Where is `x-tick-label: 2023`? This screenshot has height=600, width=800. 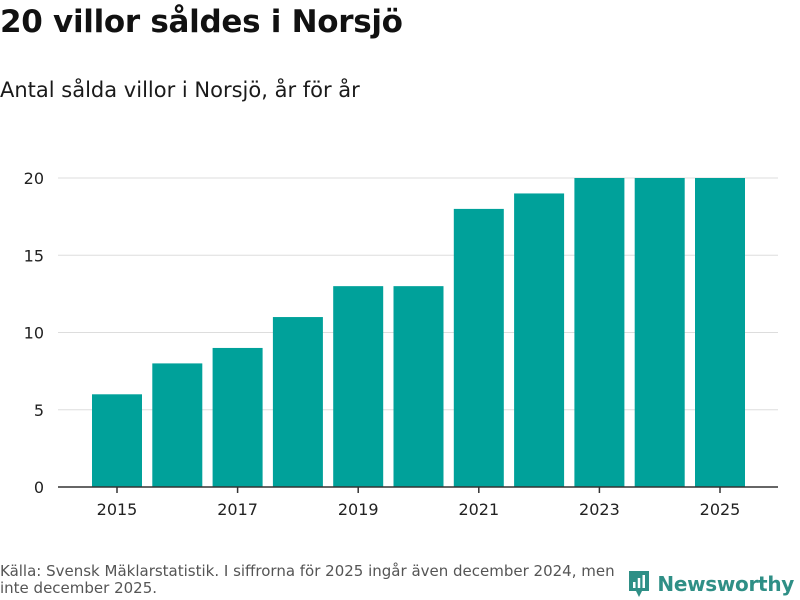 x-tick-label: 2023 is located at coordinates (599, 509).